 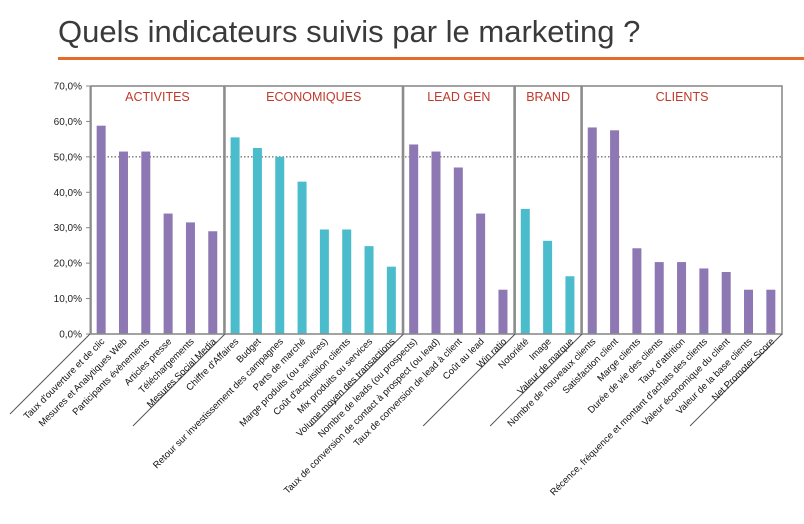 What do you see at coordinates (548, 97) in the screenshot?
I see `group-label: BRAND` at bounding box center [548, 97].